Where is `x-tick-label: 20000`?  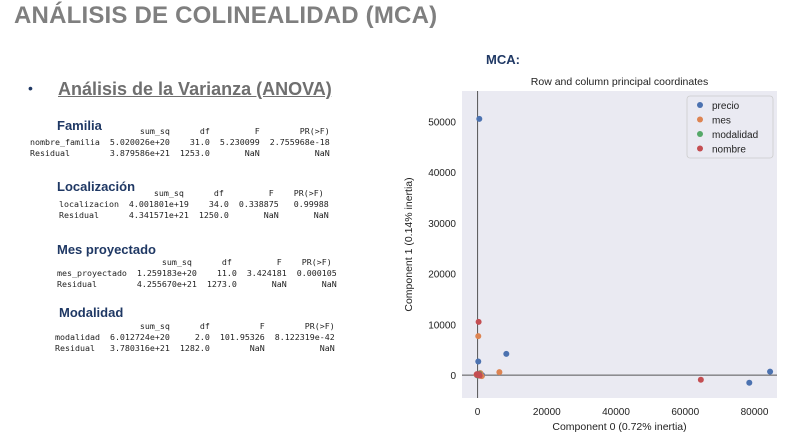 x-tick-label: 20000 is located at coordinates (547, 412).